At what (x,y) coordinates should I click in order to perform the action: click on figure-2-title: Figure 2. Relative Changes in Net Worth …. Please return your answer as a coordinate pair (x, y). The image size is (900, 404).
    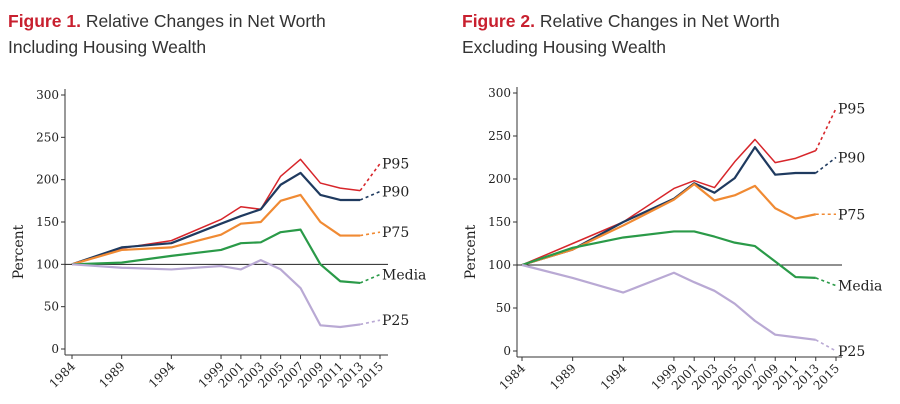
    Looking at the image, I should click on (621, 34).